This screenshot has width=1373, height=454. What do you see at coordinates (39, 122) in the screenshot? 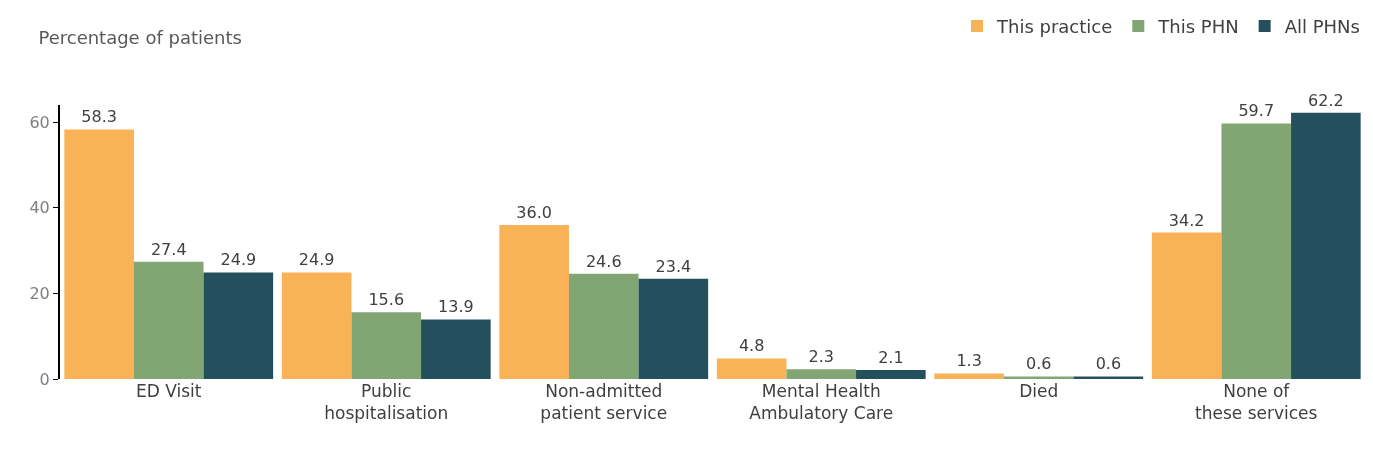
I see `y-tick-label: 60` at bounding box center [39, 122].